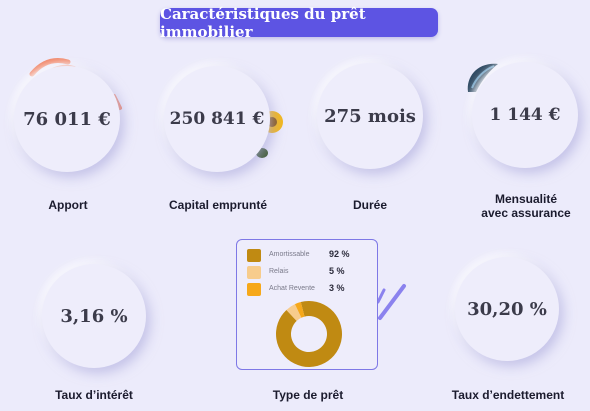 Image resolution: width=590 pixels, height=411 pixels. What do you see at coordinates (308, 395) in the screenshot?
I see `loan-type-label: Type de prêt` at bounding box center [308, 395].